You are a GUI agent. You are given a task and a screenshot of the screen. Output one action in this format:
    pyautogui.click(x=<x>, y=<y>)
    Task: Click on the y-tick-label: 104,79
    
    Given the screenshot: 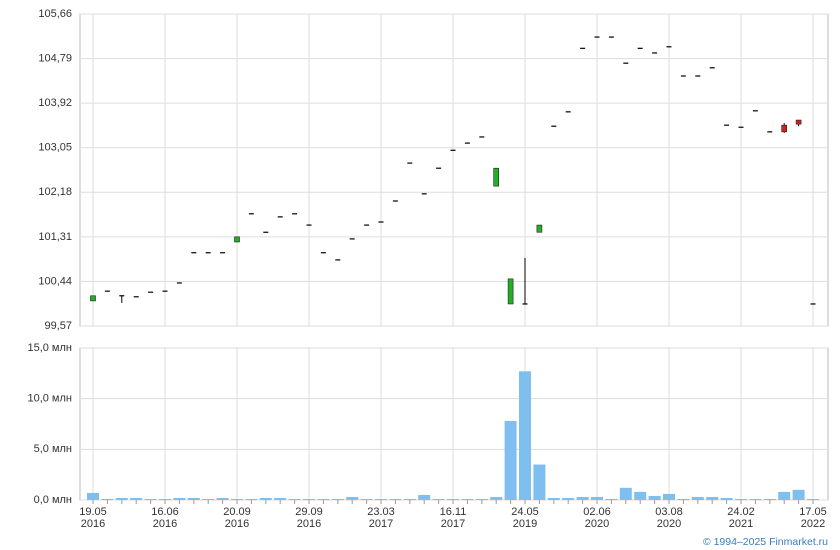 What is the action you would take?
    pyautogui.click(x=55, y=58)
    